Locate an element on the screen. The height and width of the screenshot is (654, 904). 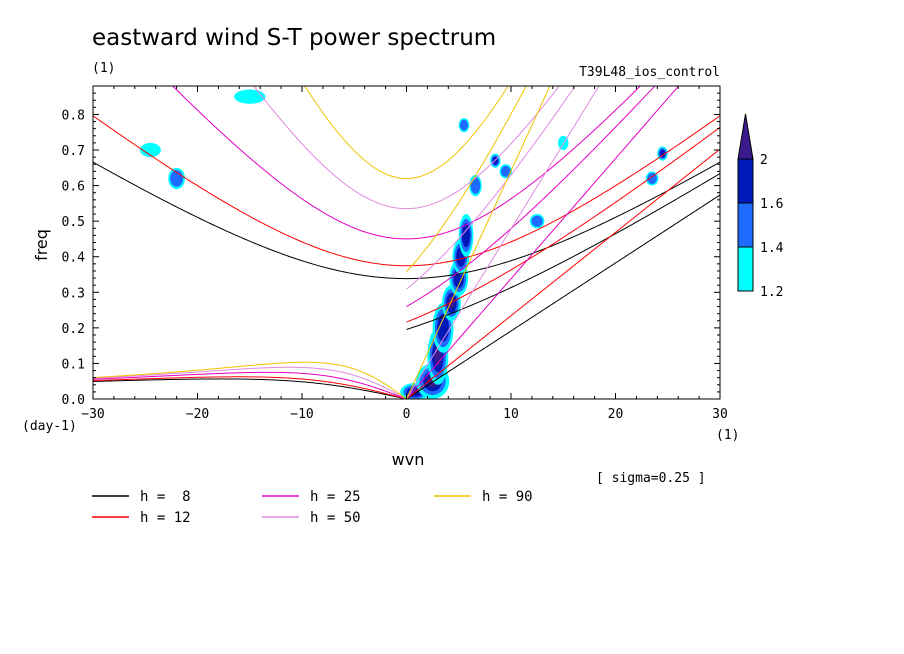
rossby-curve-h8 is located at coordinates (250, 388).